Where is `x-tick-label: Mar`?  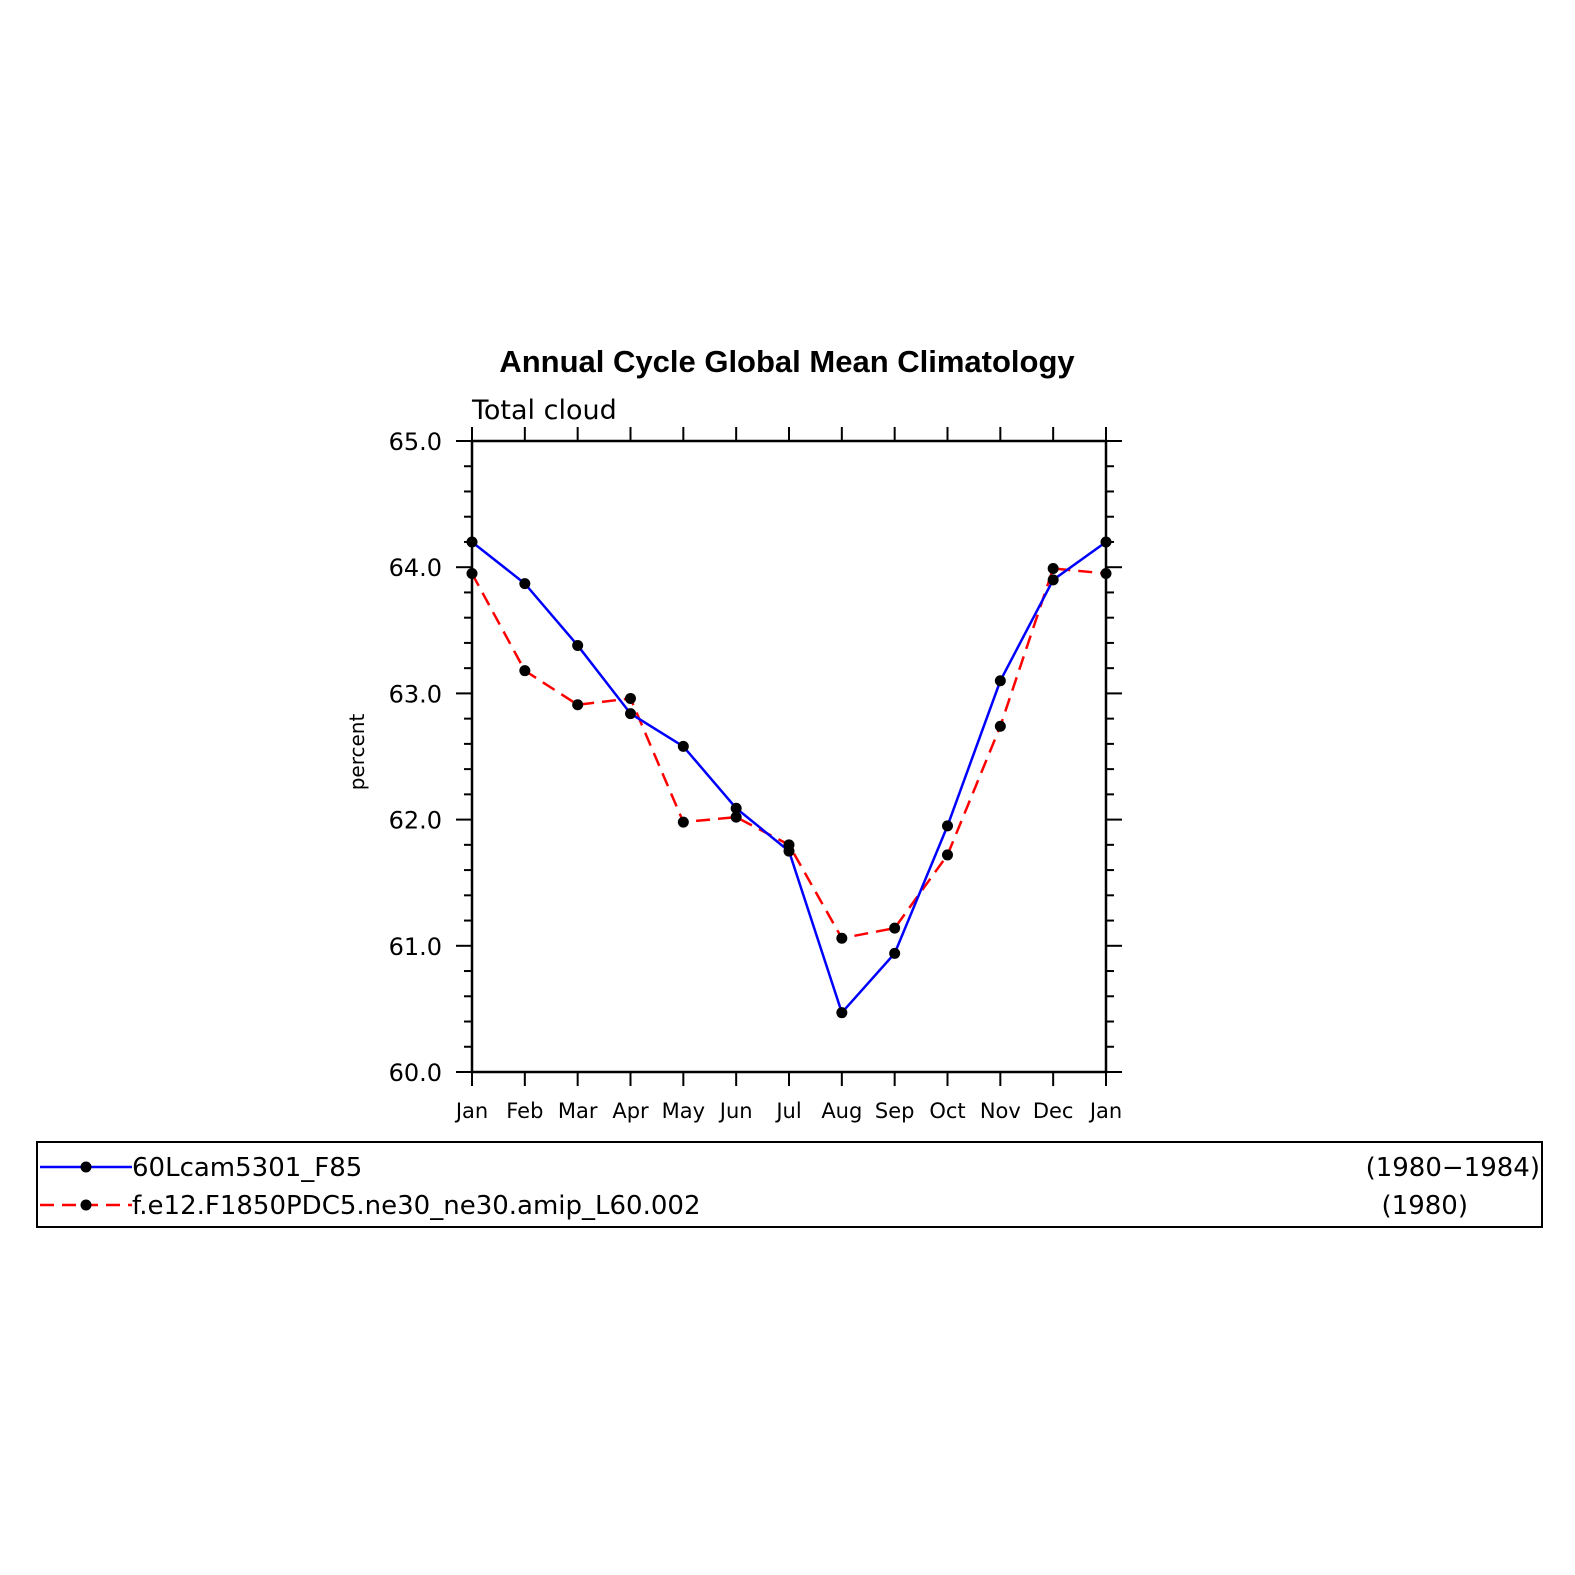 x-tick-label: Mar is located at coordinates (578, 1111).